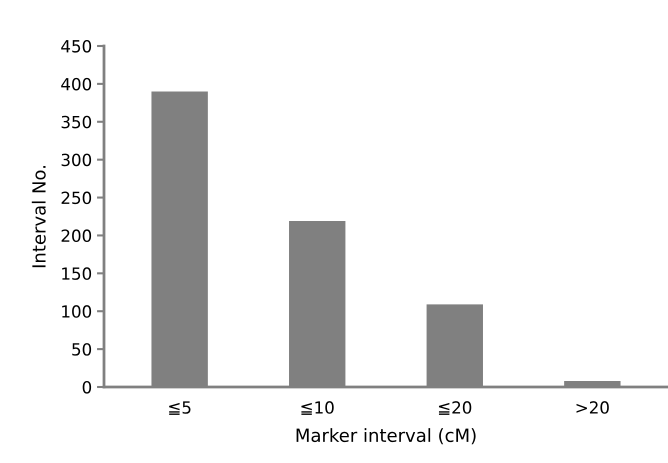 The width and height of the screenshot is (668, 463). I want to click on y-tick-label: 0, so click(87, 387).